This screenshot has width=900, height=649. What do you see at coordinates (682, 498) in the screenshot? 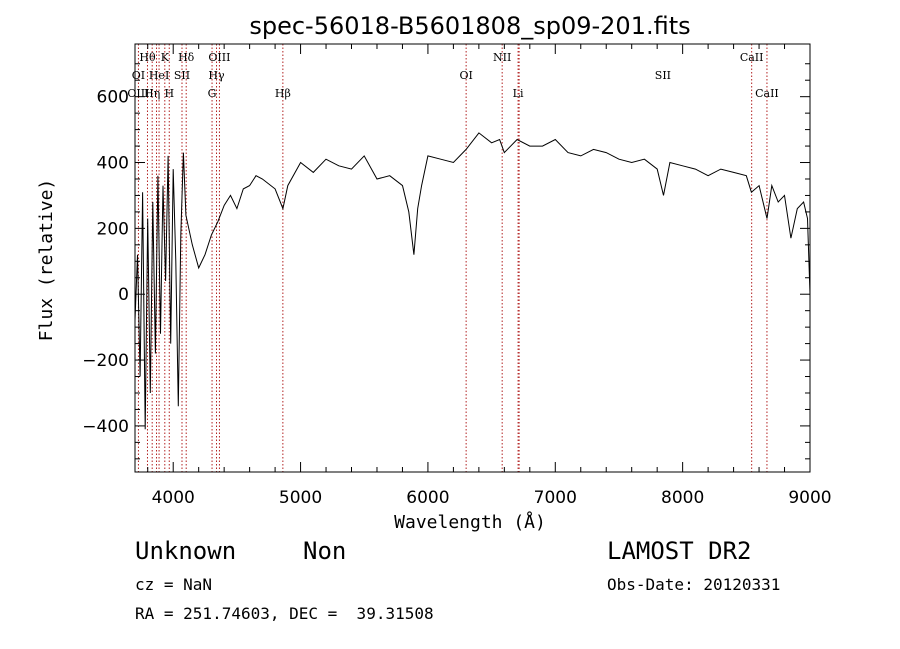
I see `x-tick-label: 8000` at bounding box center [682, 498].